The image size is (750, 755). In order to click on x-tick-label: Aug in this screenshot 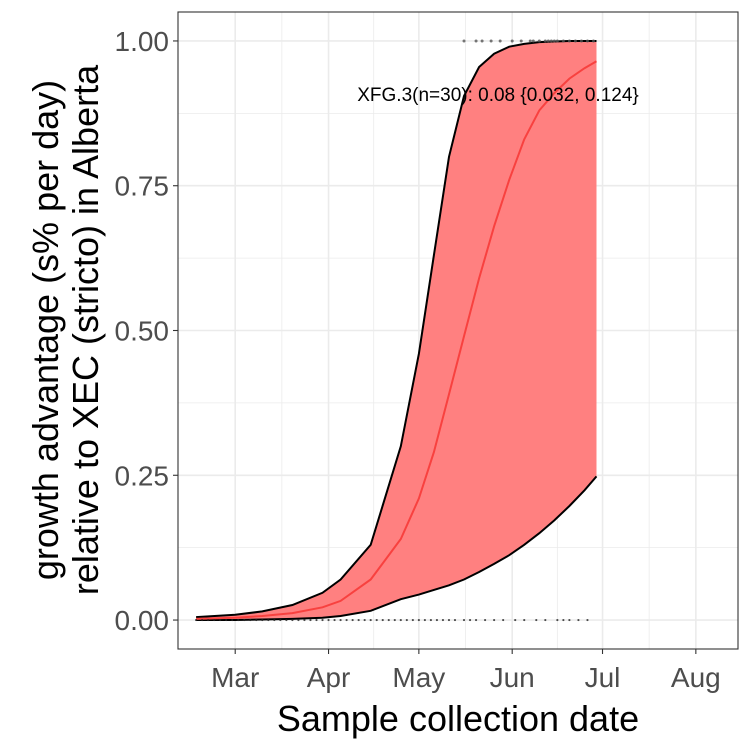, I will do `click(696, 677)`.